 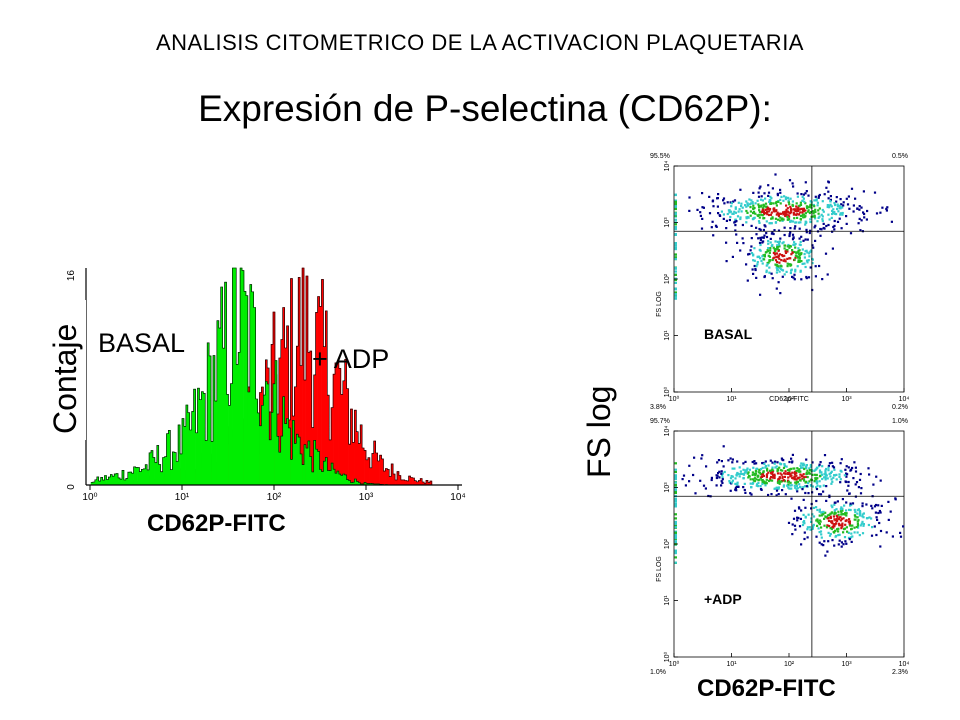 What do you see at coordinates (667, 431) in the screenshot?
I see `dot-y-tick-label: 10⁴` at bounding box center [667, 431].